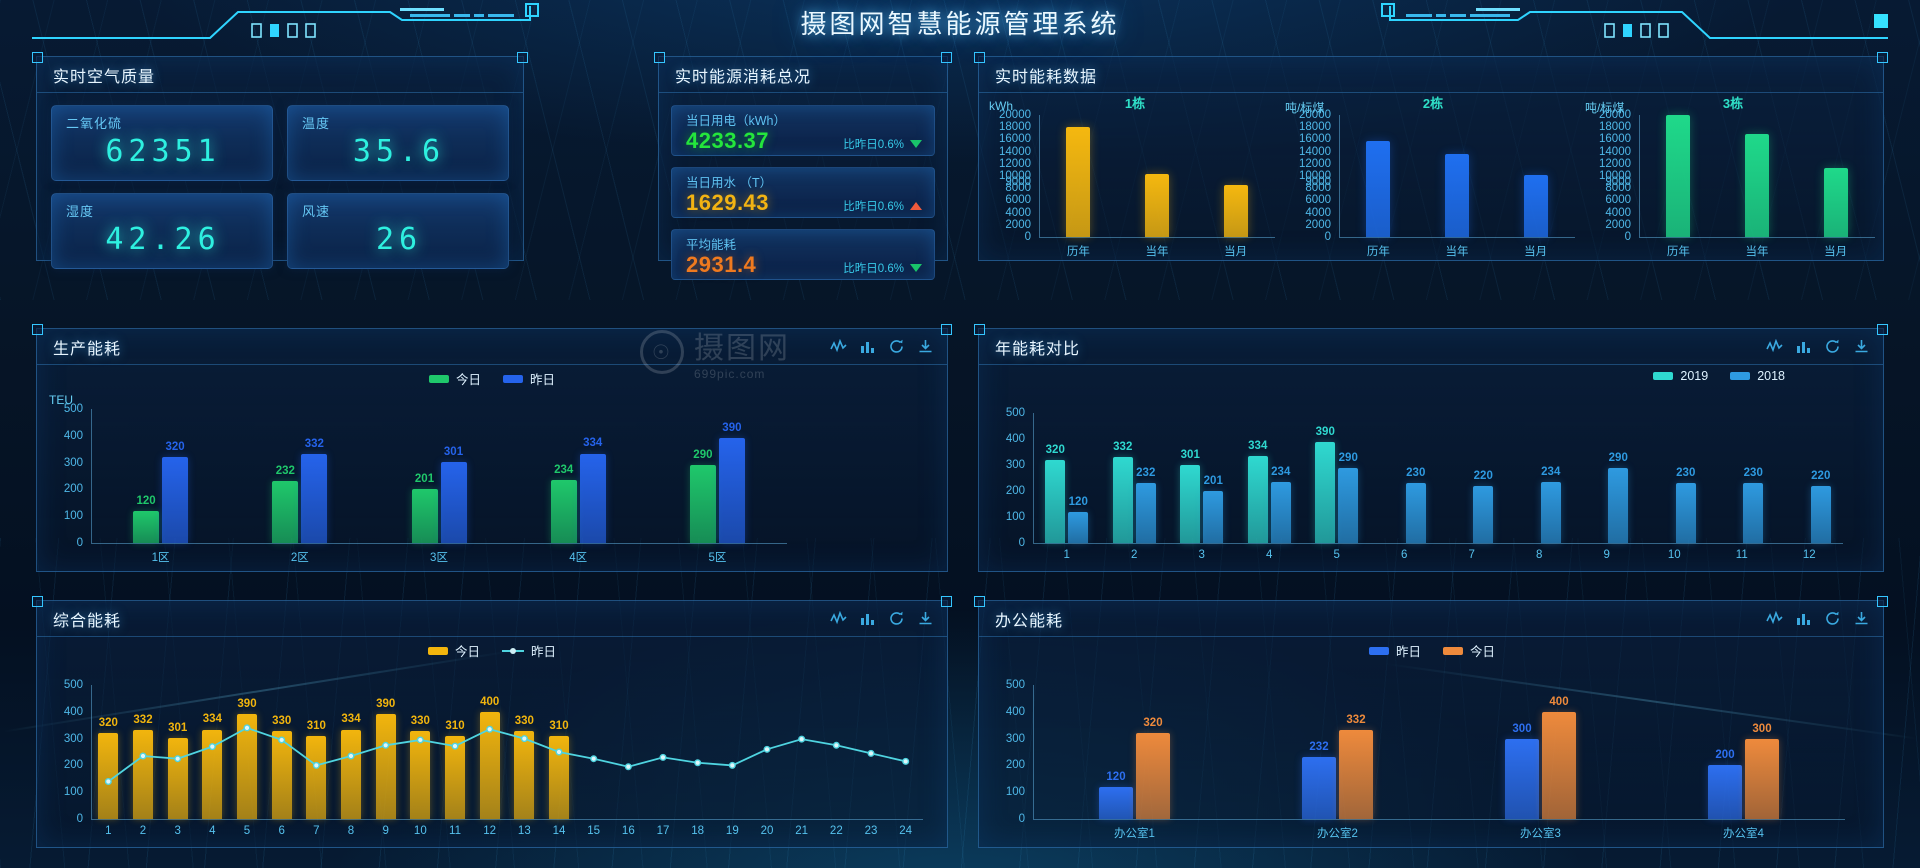  What do you see at coordinates (803, 130) in the screenshot?
I see `consumption-card-1: 当日用电（kWh） 4233.37 比昨日0.6%` at bounding box center [803, 130].